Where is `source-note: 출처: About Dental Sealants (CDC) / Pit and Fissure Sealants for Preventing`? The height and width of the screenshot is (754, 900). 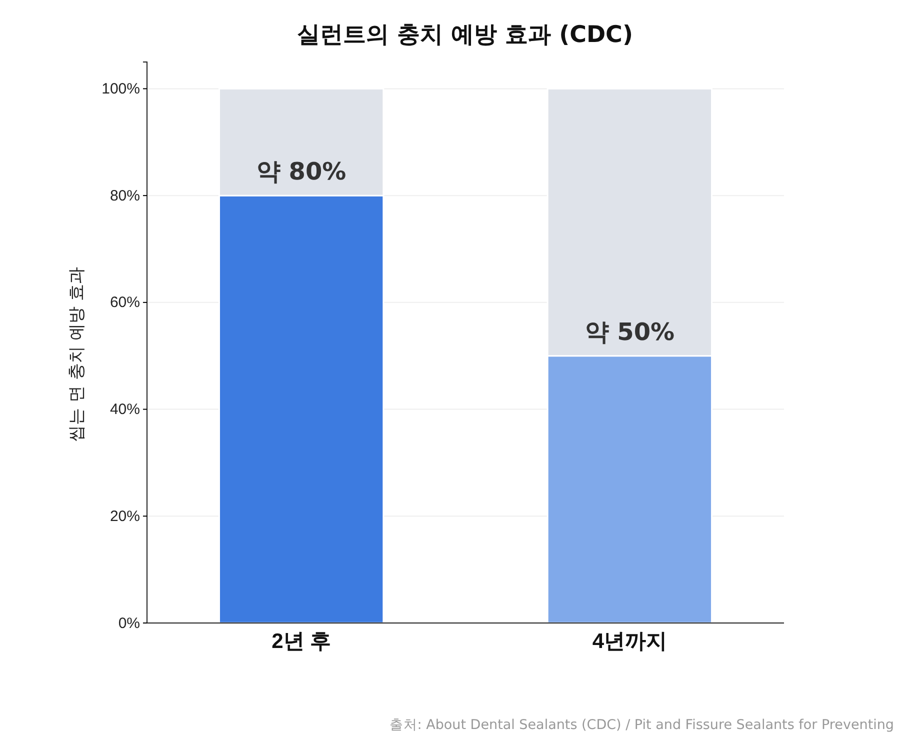
source-note: 출처: About Dental Sealants (CDC) / Pit and Fissure Sealants for Preventing is located at coordinates (641, 725).